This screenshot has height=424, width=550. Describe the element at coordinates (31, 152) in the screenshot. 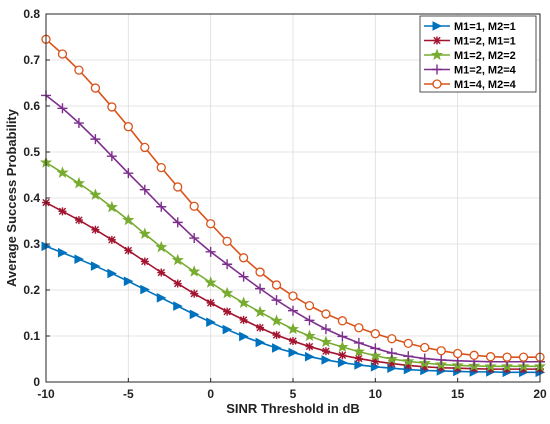

I see `y-tick-label: 0.5` at that location.